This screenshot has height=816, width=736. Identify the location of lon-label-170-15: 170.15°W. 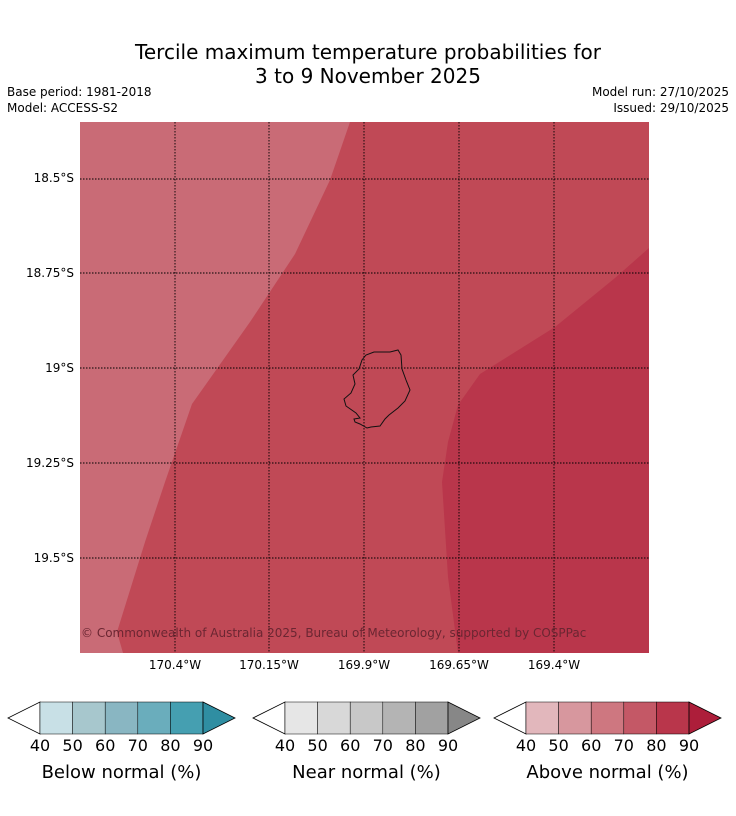
(269, 665).